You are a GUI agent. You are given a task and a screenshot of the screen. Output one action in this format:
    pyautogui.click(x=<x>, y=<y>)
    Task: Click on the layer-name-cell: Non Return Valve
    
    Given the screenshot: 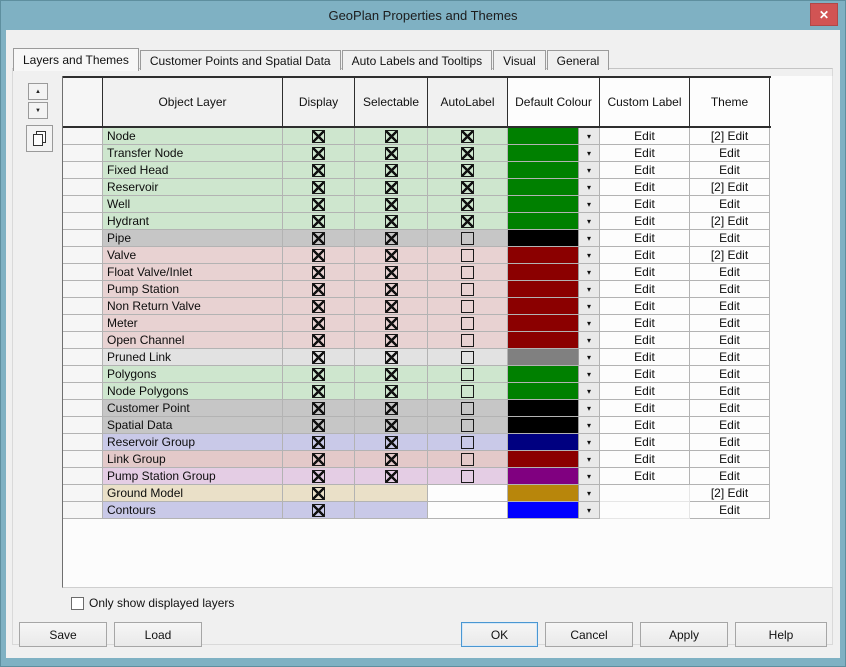 What is the action you would take?
    pyautogui.click(x=193, y=306)
    